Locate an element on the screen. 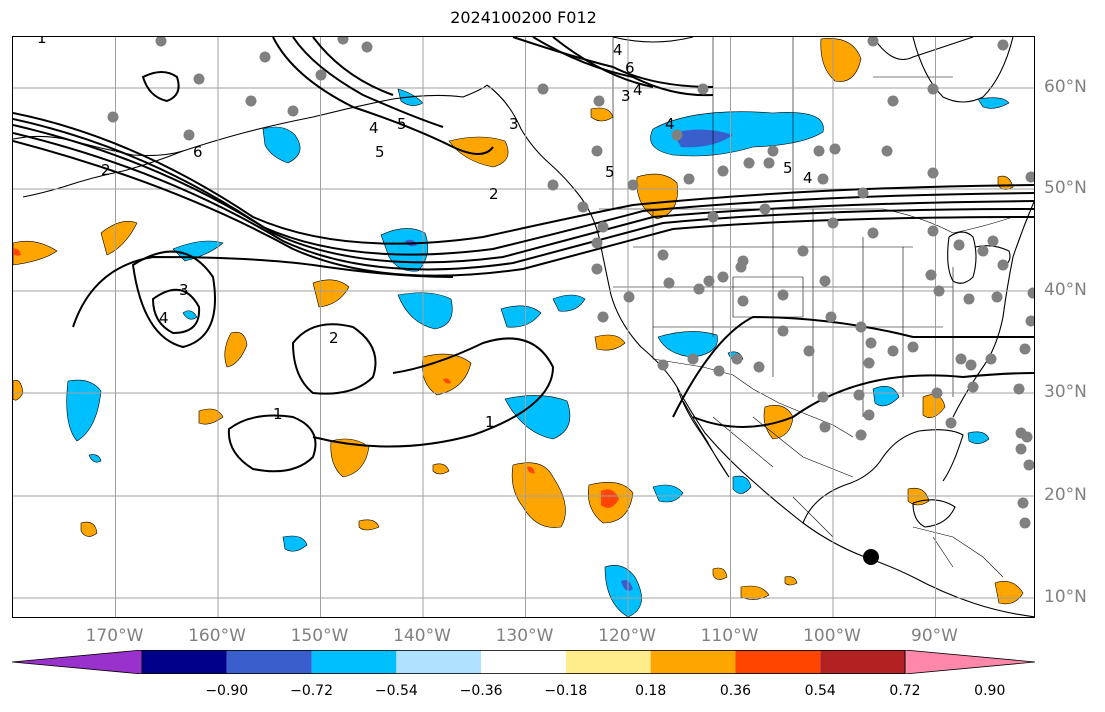 Image resolution: width=1105 pixels, height=712 pixels. neg-patch-mex-w is located at coordinates (742, 484).